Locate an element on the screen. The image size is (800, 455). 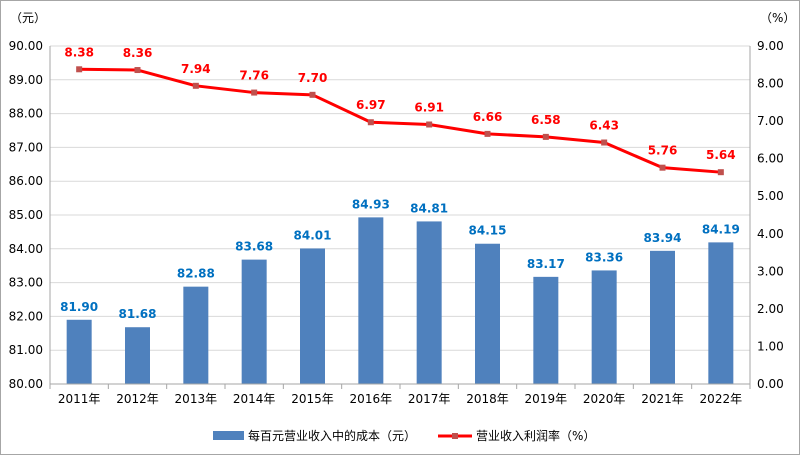
left-tick-label: 87.00 is located at coordinates (26, 147).